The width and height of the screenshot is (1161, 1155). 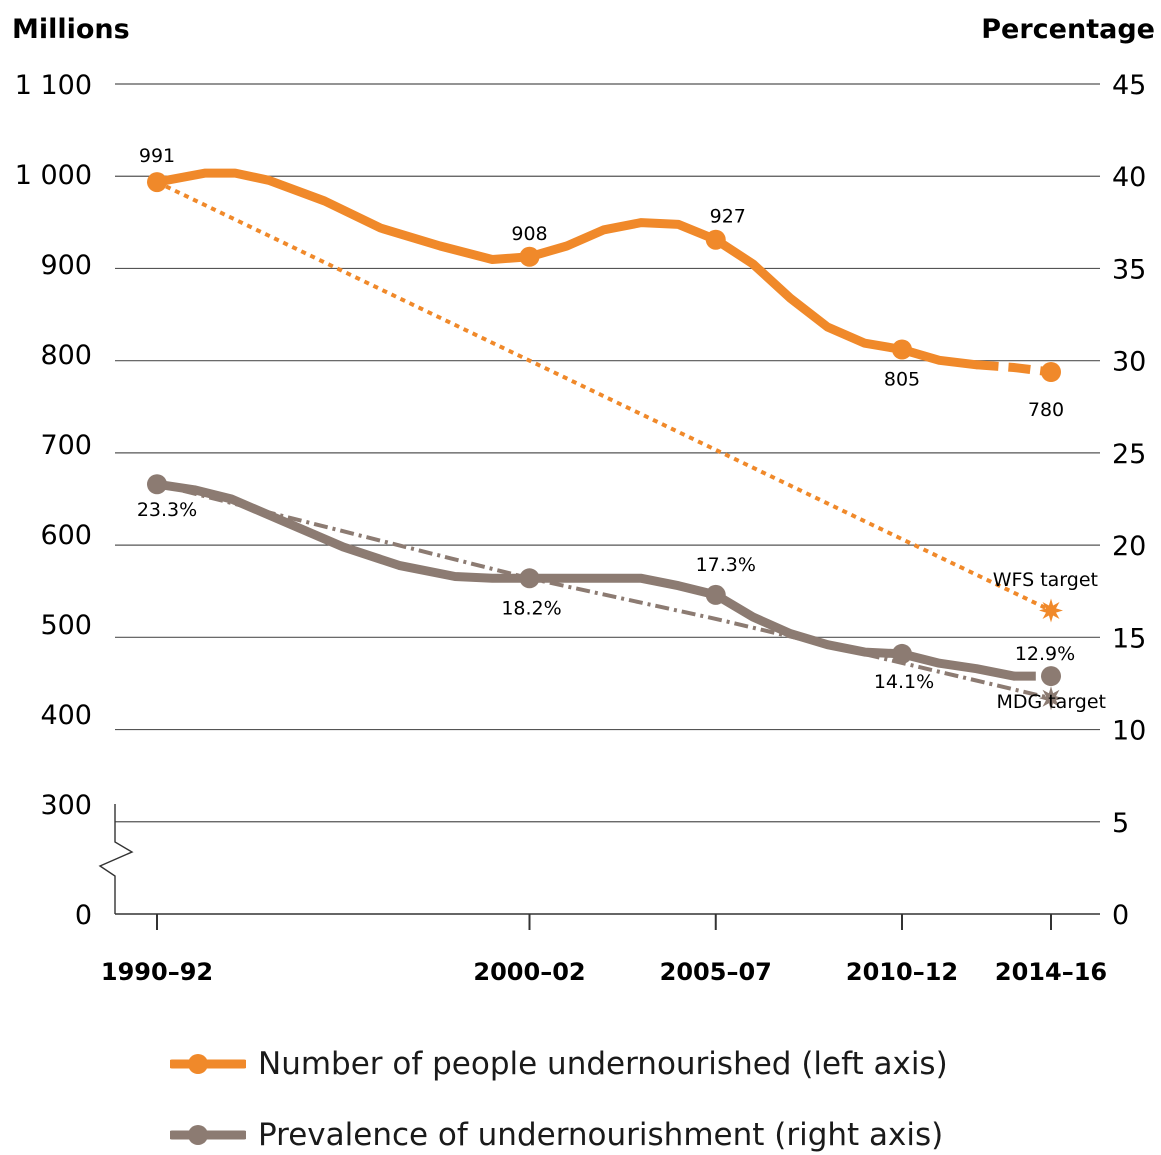 I want to click on data-label-undernourished: 991, so click(x=157, y=156).